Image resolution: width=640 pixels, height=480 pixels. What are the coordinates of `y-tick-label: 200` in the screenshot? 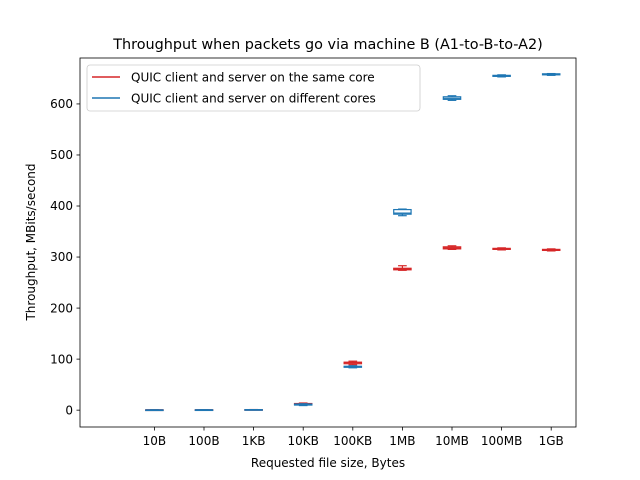 It's located at (61, 308).